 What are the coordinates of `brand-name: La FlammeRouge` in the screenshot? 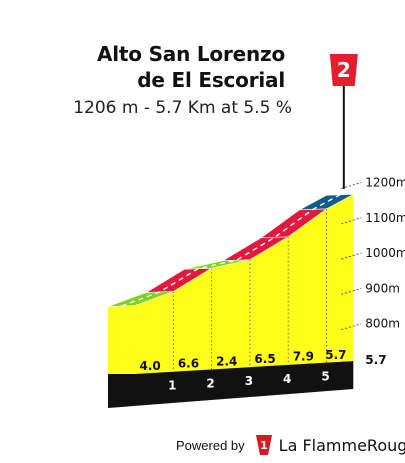 It's located at (341, 445).